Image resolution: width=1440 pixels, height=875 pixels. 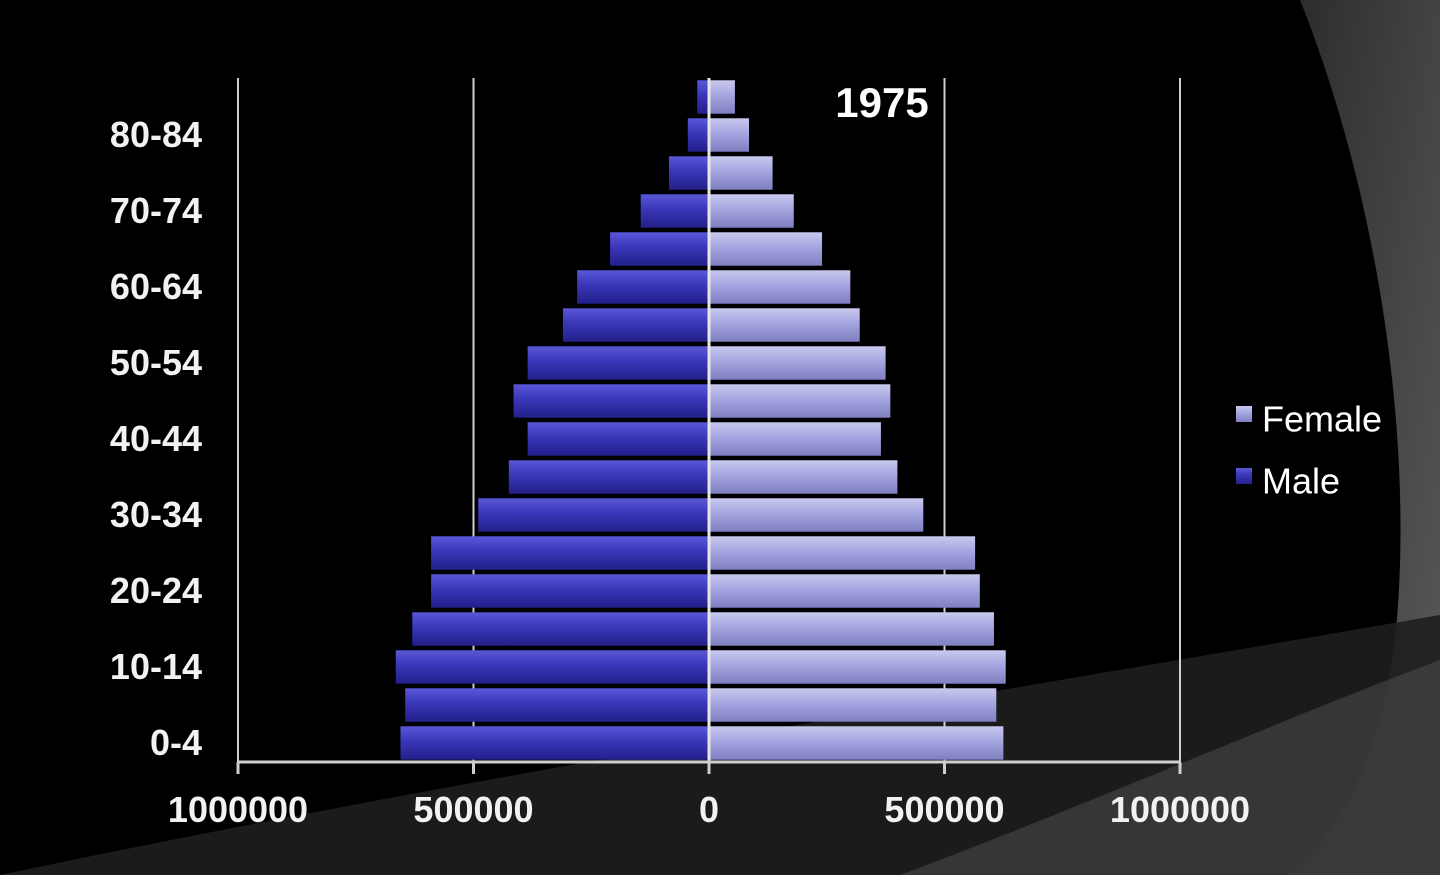 I want to click on y-tick-label-60-64: 60-64, so click(x=156, y=286).